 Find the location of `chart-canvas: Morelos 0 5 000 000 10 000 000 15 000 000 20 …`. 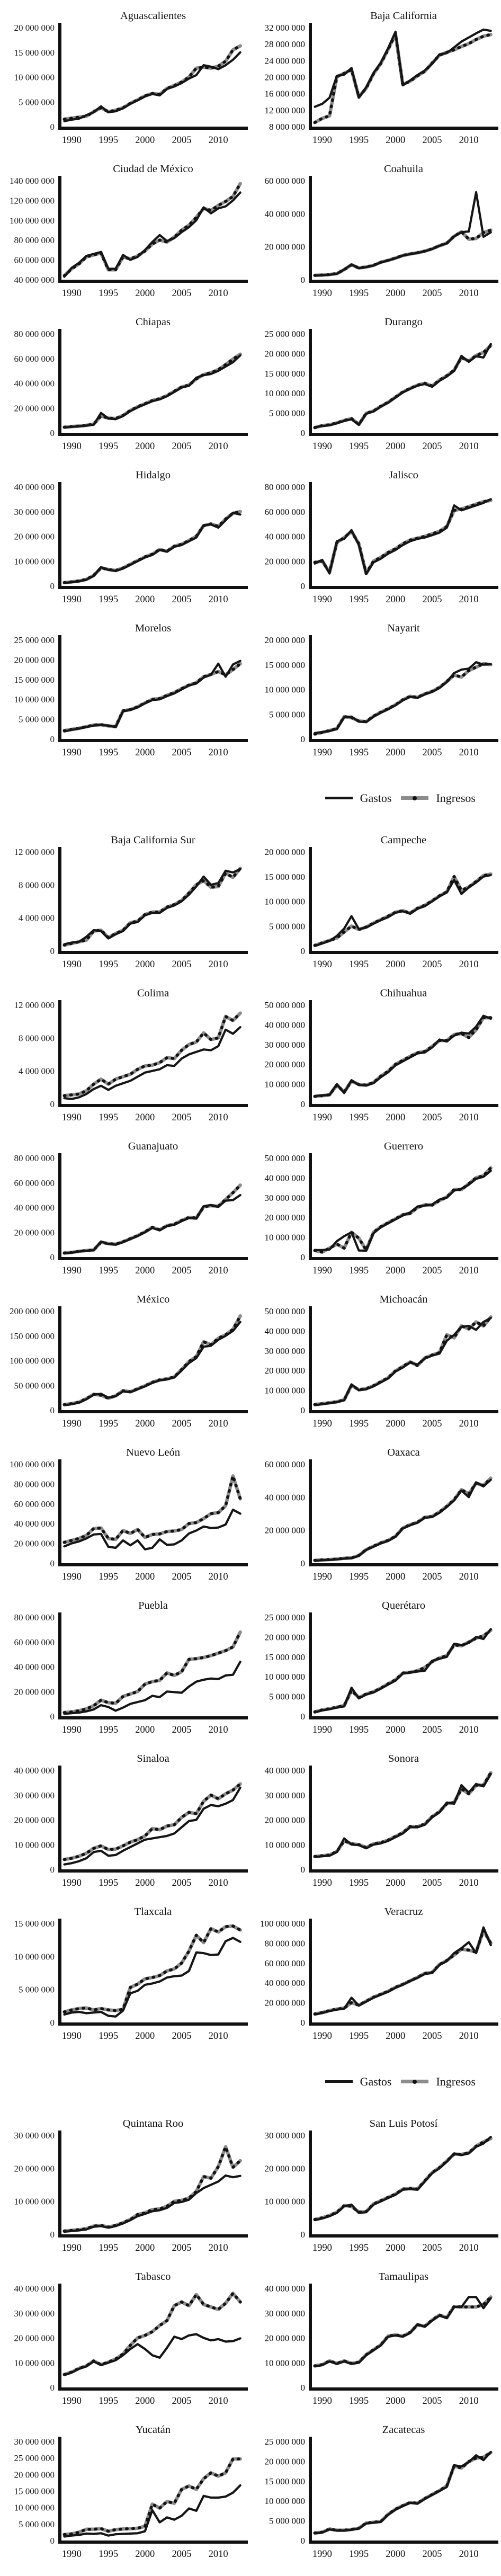

chart-canvas: Morelos 0 5 000 000 10 000 000 15 000 000 20 … is located at coordinates (131, 690).